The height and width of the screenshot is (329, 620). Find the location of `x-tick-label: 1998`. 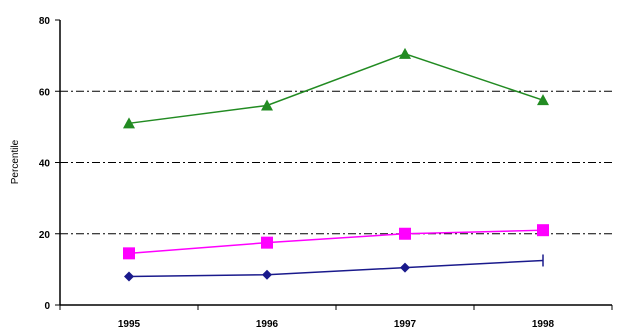

x-tick-label: 1998 is located at coordinates (543, 324).